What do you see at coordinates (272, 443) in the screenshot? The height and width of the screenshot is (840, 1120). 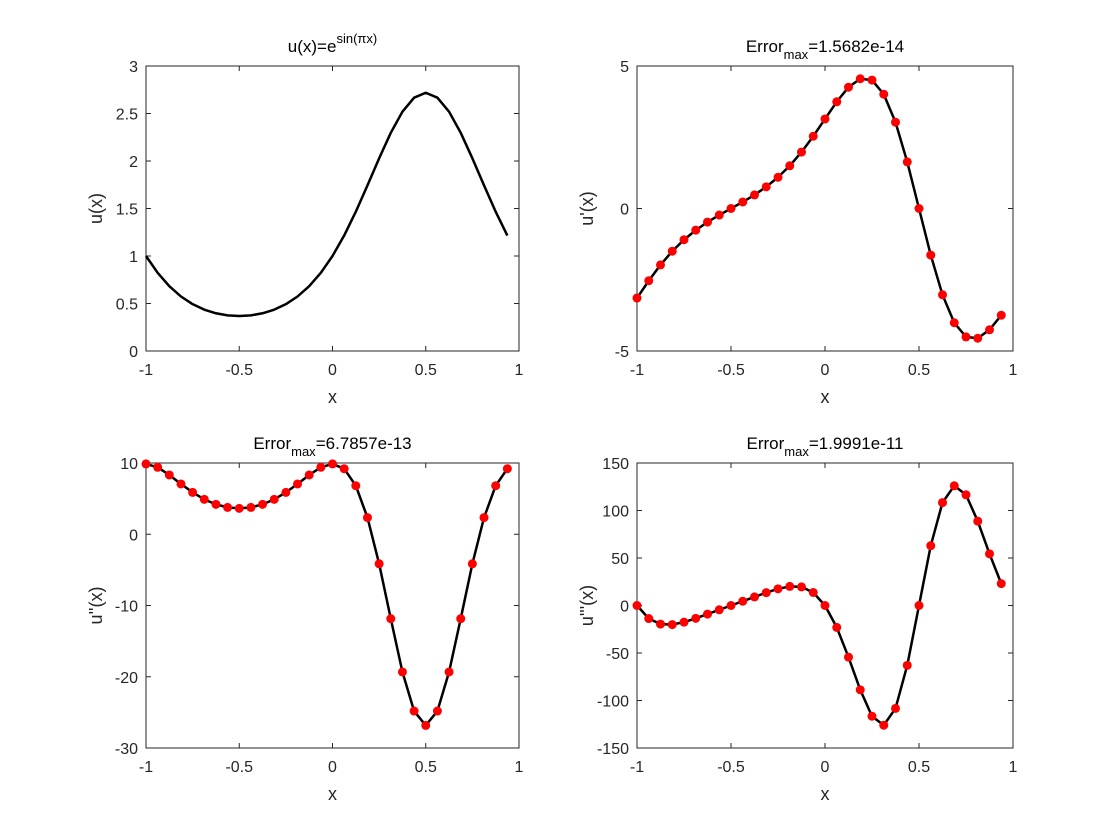 I see `title-text: Error` at bounding box center [272, 443].